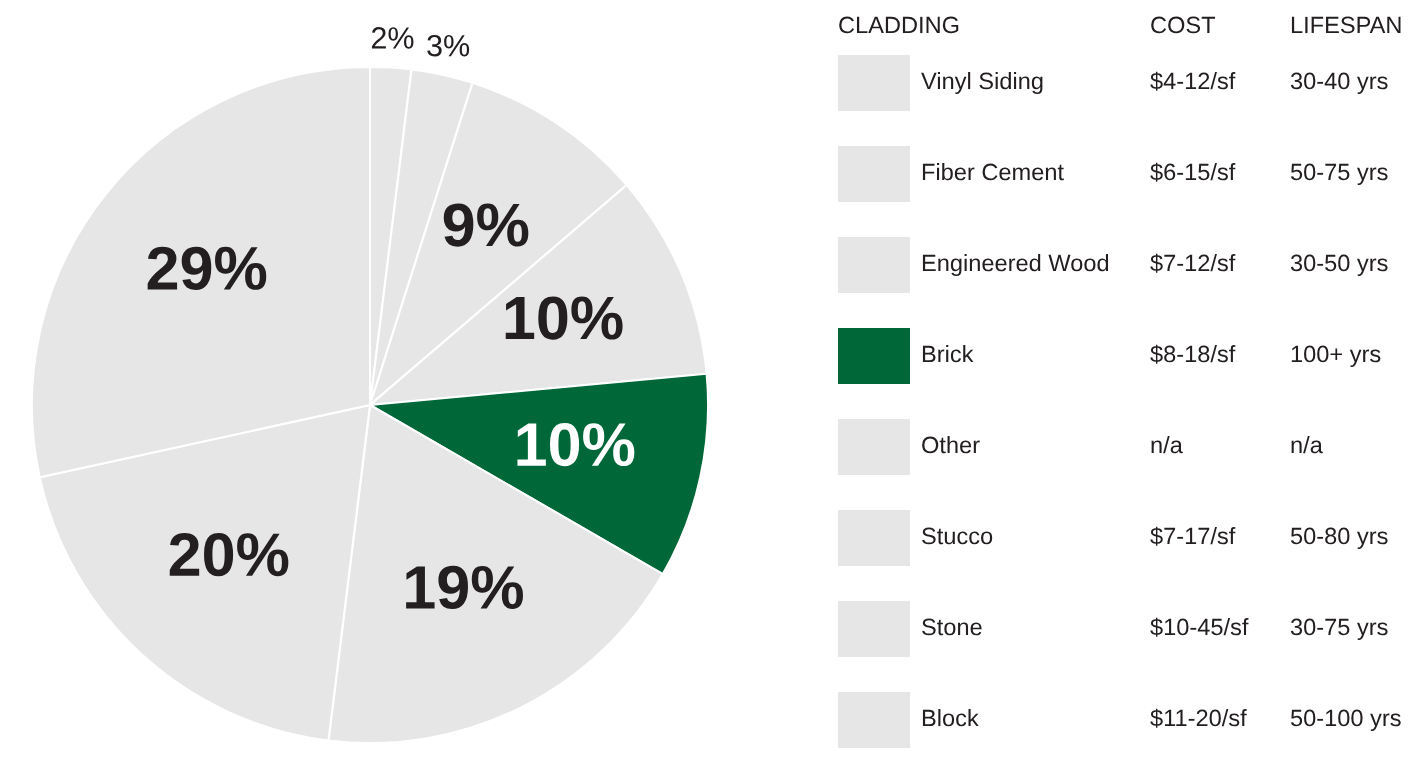  What do you see at coordinates (486, 225) in the screenshot?
I see `data-label: 9%` at bounding box center [486, 225].